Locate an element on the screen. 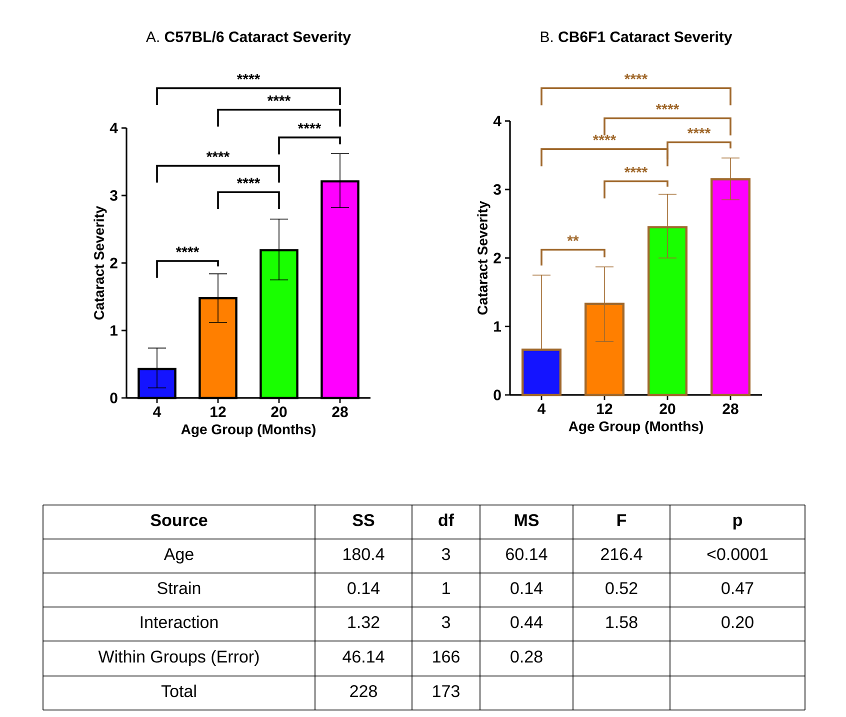 This screenshot has height=717, width=846. category-label: Source is located at coordinates (179, 520).